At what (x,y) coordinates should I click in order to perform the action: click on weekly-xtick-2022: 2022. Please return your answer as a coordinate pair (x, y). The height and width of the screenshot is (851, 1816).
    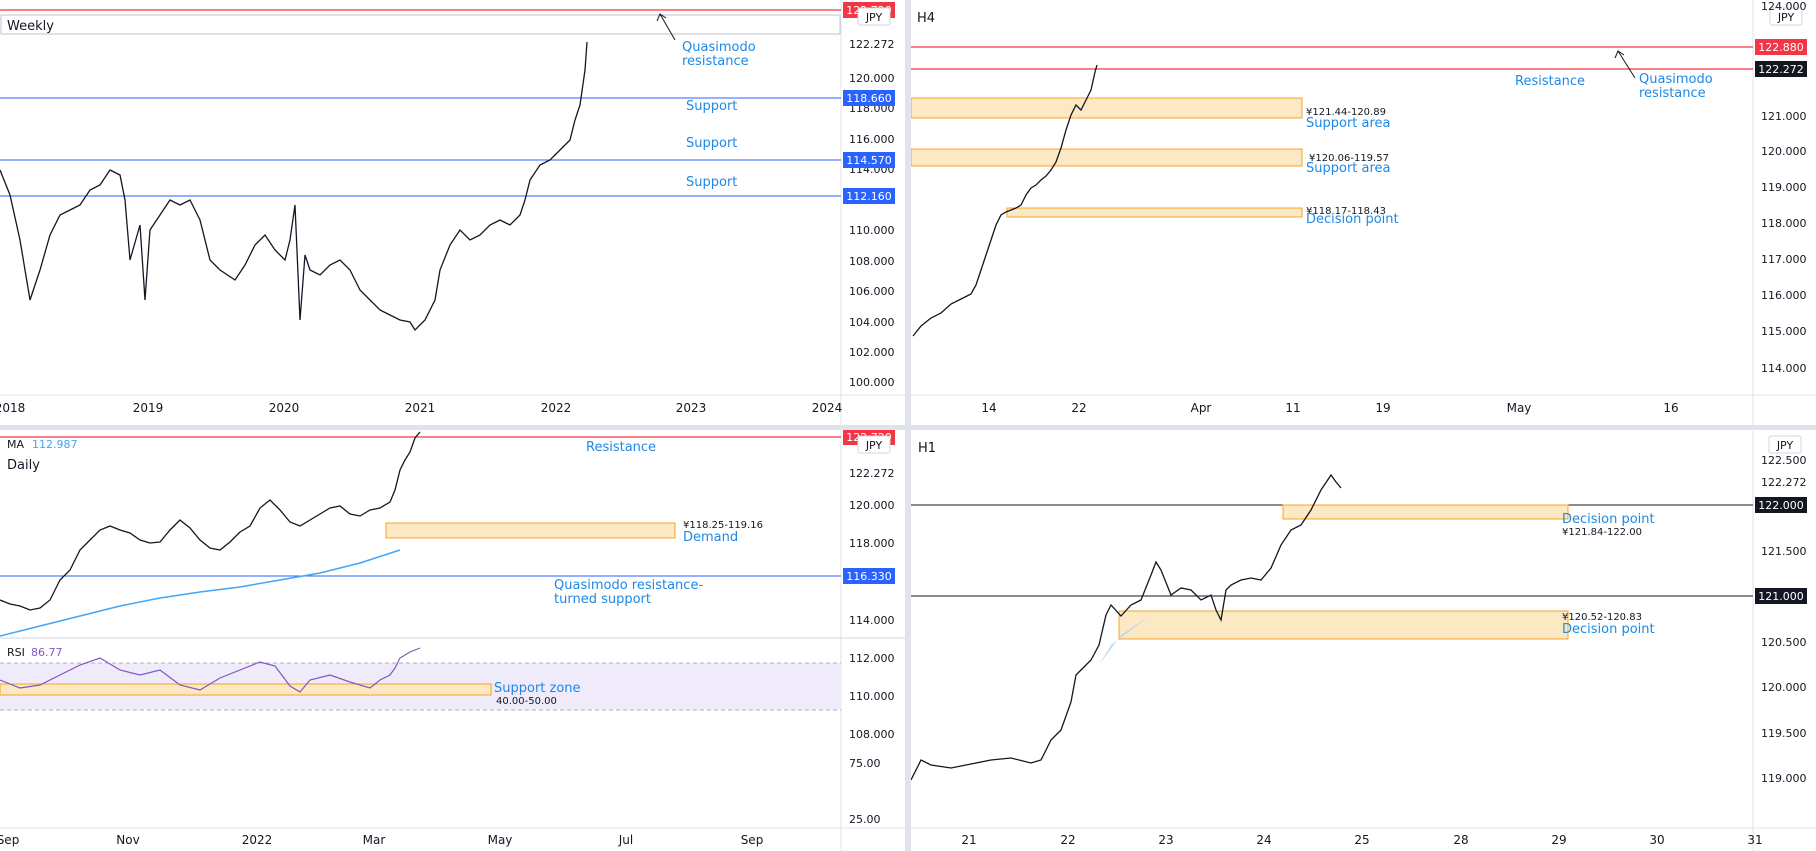
    Looking at the image, I should click on (556, 408).